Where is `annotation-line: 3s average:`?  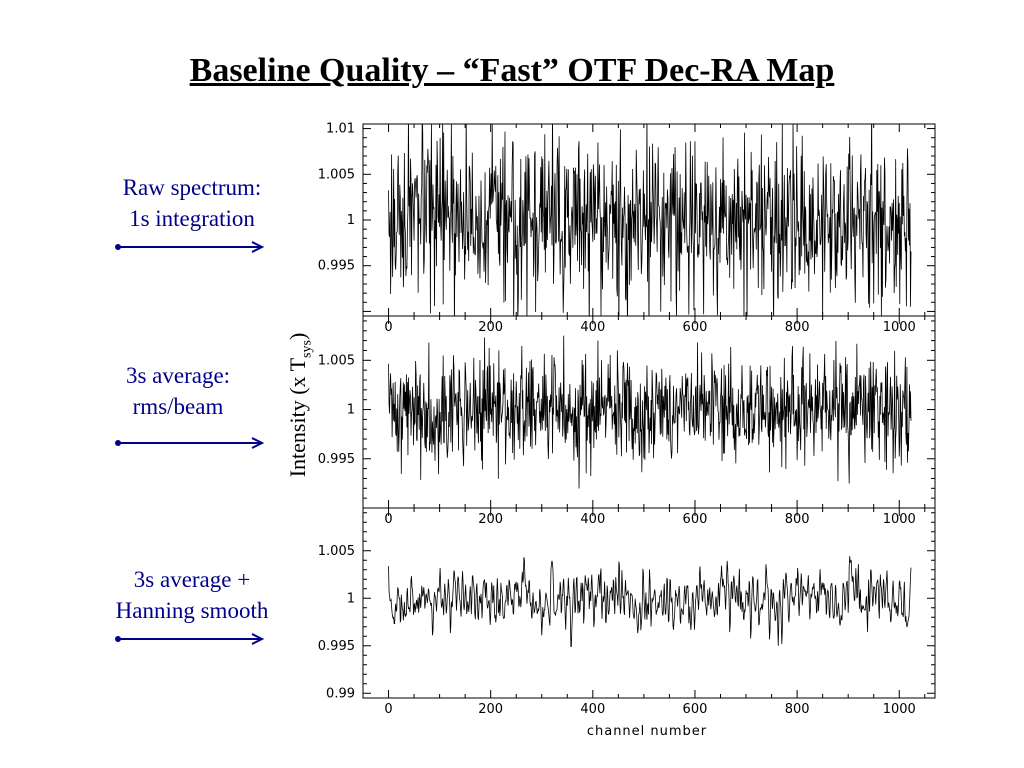 annotation-line: 3s average: is located at coordinates (178, 375).